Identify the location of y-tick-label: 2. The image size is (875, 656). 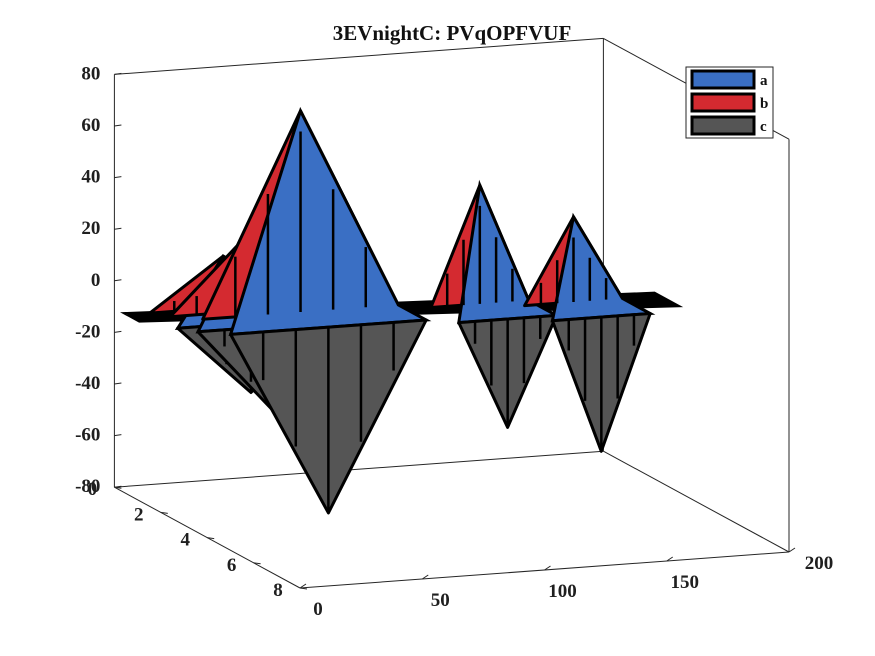
(139, 514).